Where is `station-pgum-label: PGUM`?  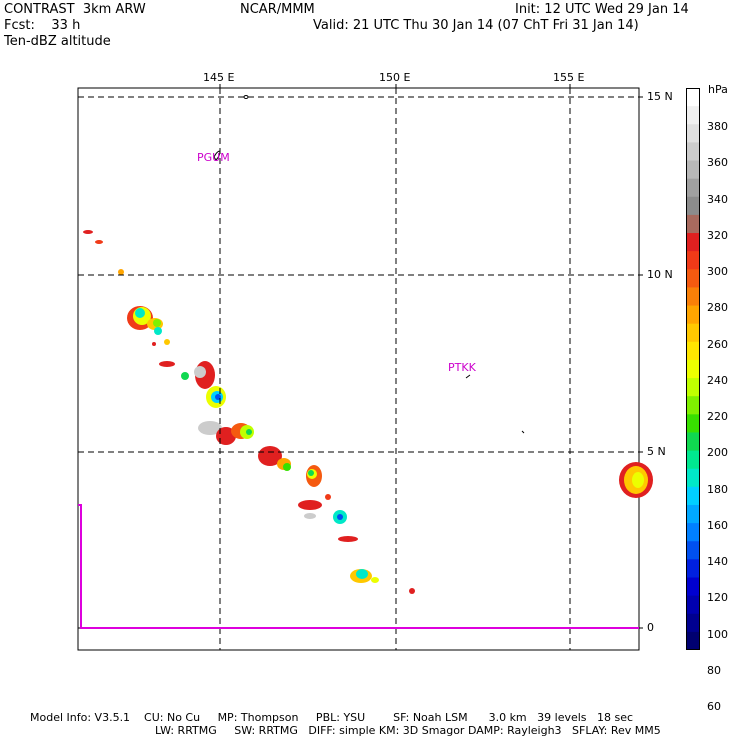 station-pgum-label: PGUM is located at coordinates (213, 157).